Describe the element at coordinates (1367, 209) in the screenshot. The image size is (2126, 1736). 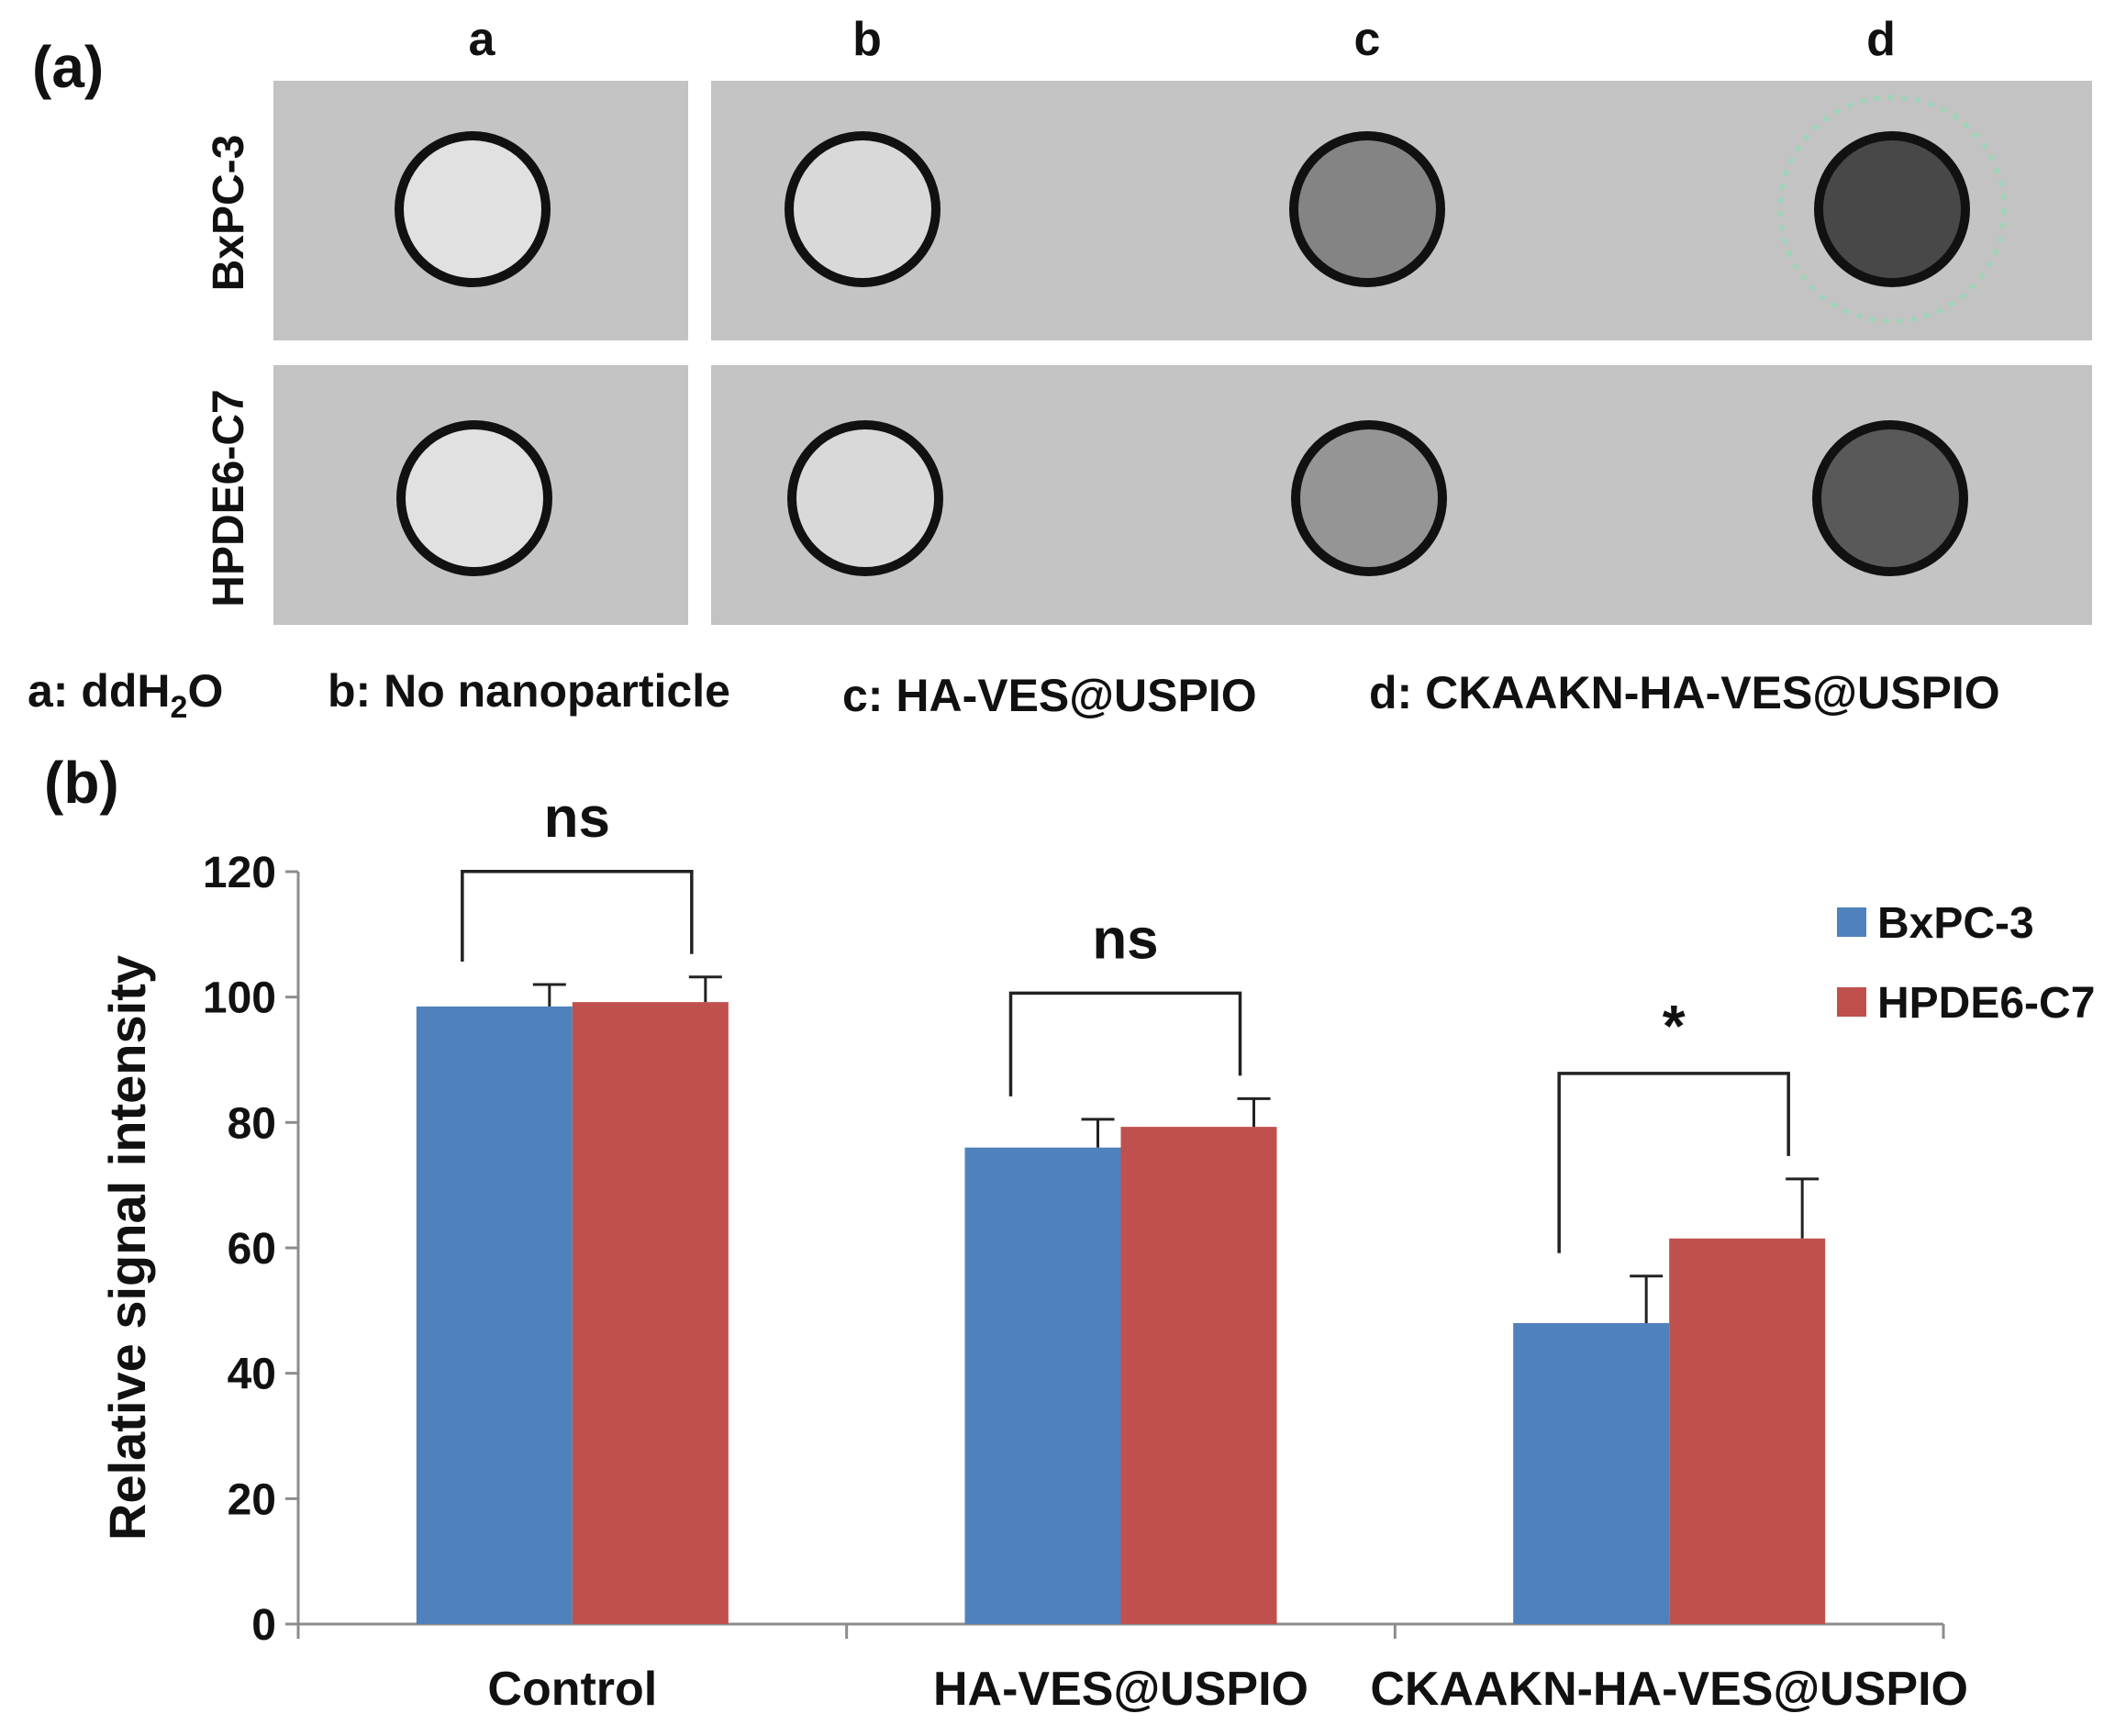
I see `well-bxpc3-c` at that location.